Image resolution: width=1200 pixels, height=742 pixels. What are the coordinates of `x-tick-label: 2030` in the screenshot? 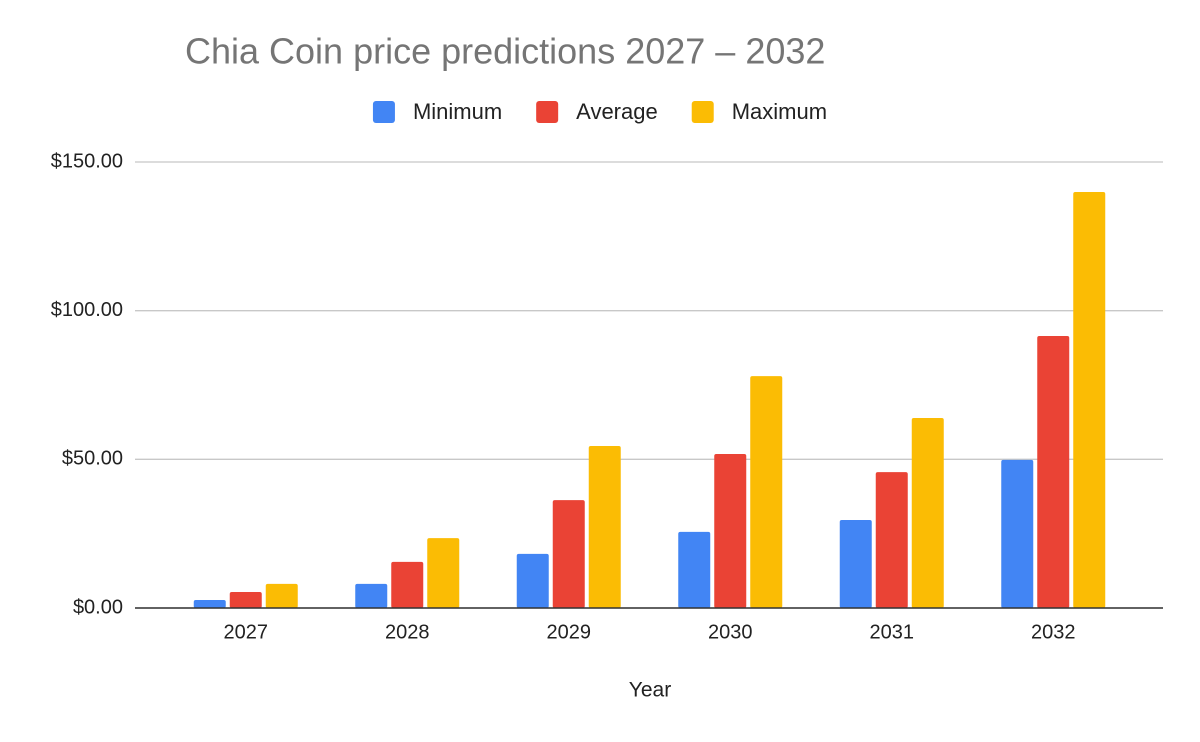 It's located at (730, 632).